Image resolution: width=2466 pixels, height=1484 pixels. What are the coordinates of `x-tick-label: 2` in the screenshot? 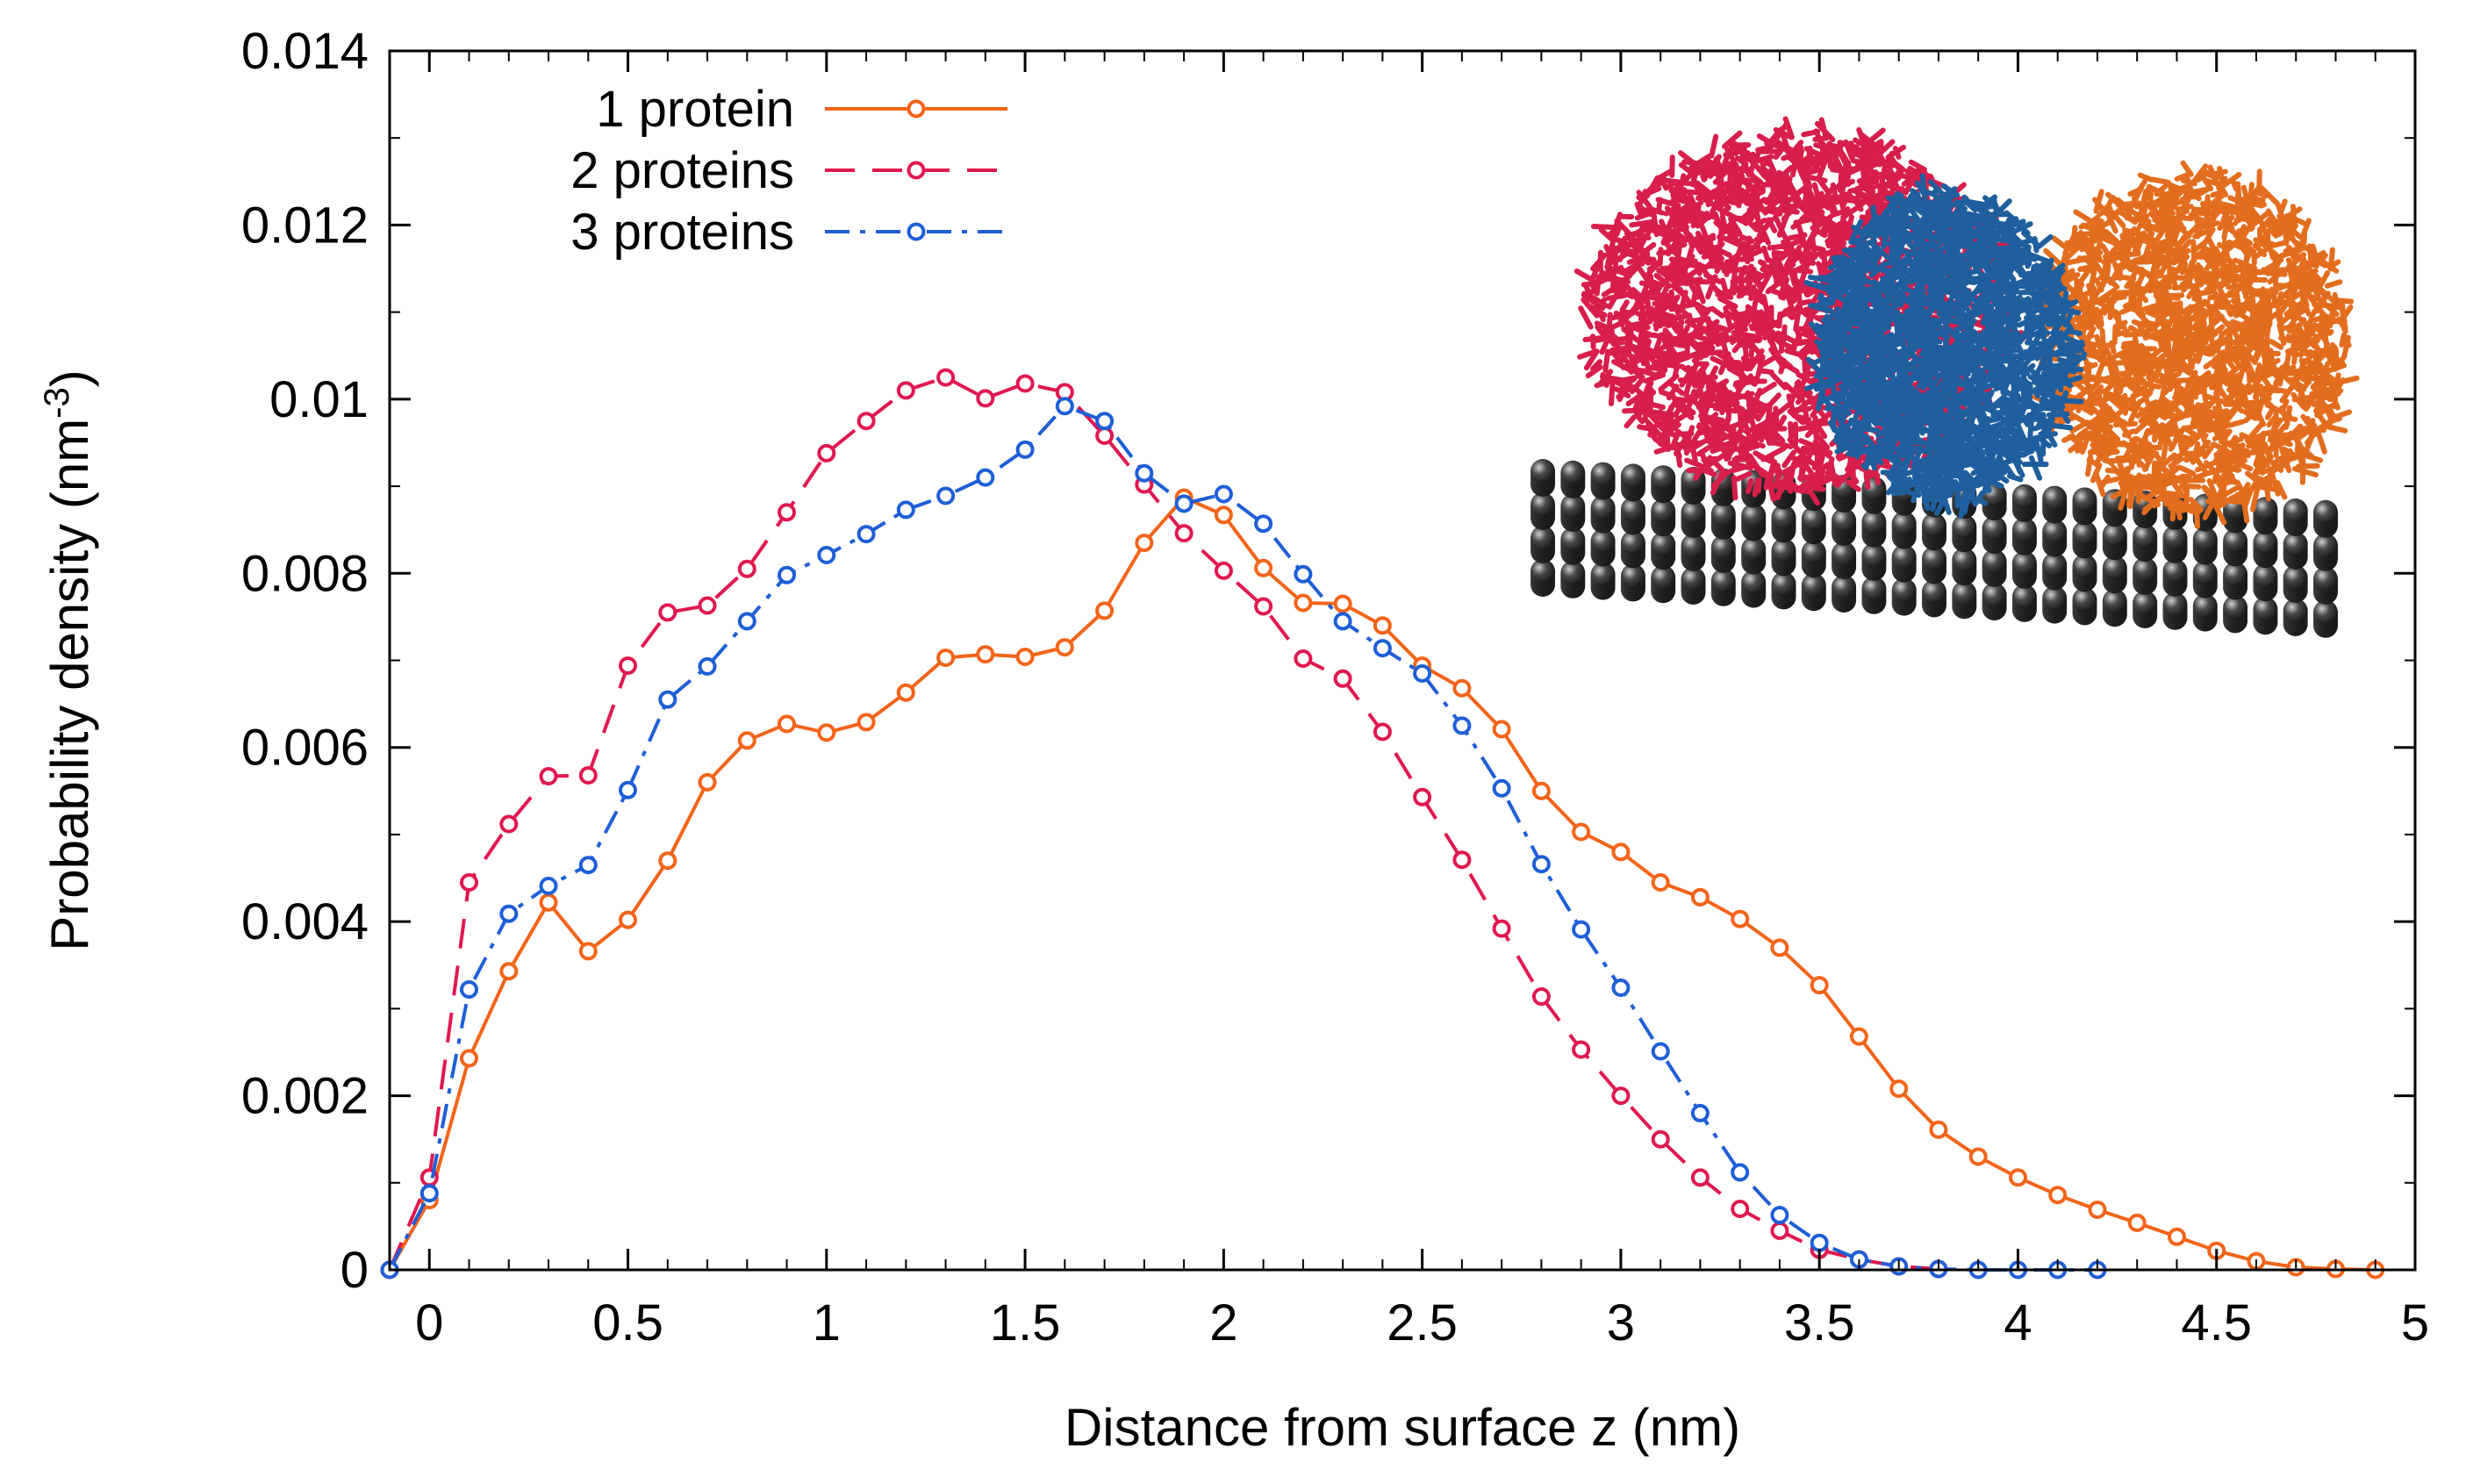 It's located at (1223, 1322).